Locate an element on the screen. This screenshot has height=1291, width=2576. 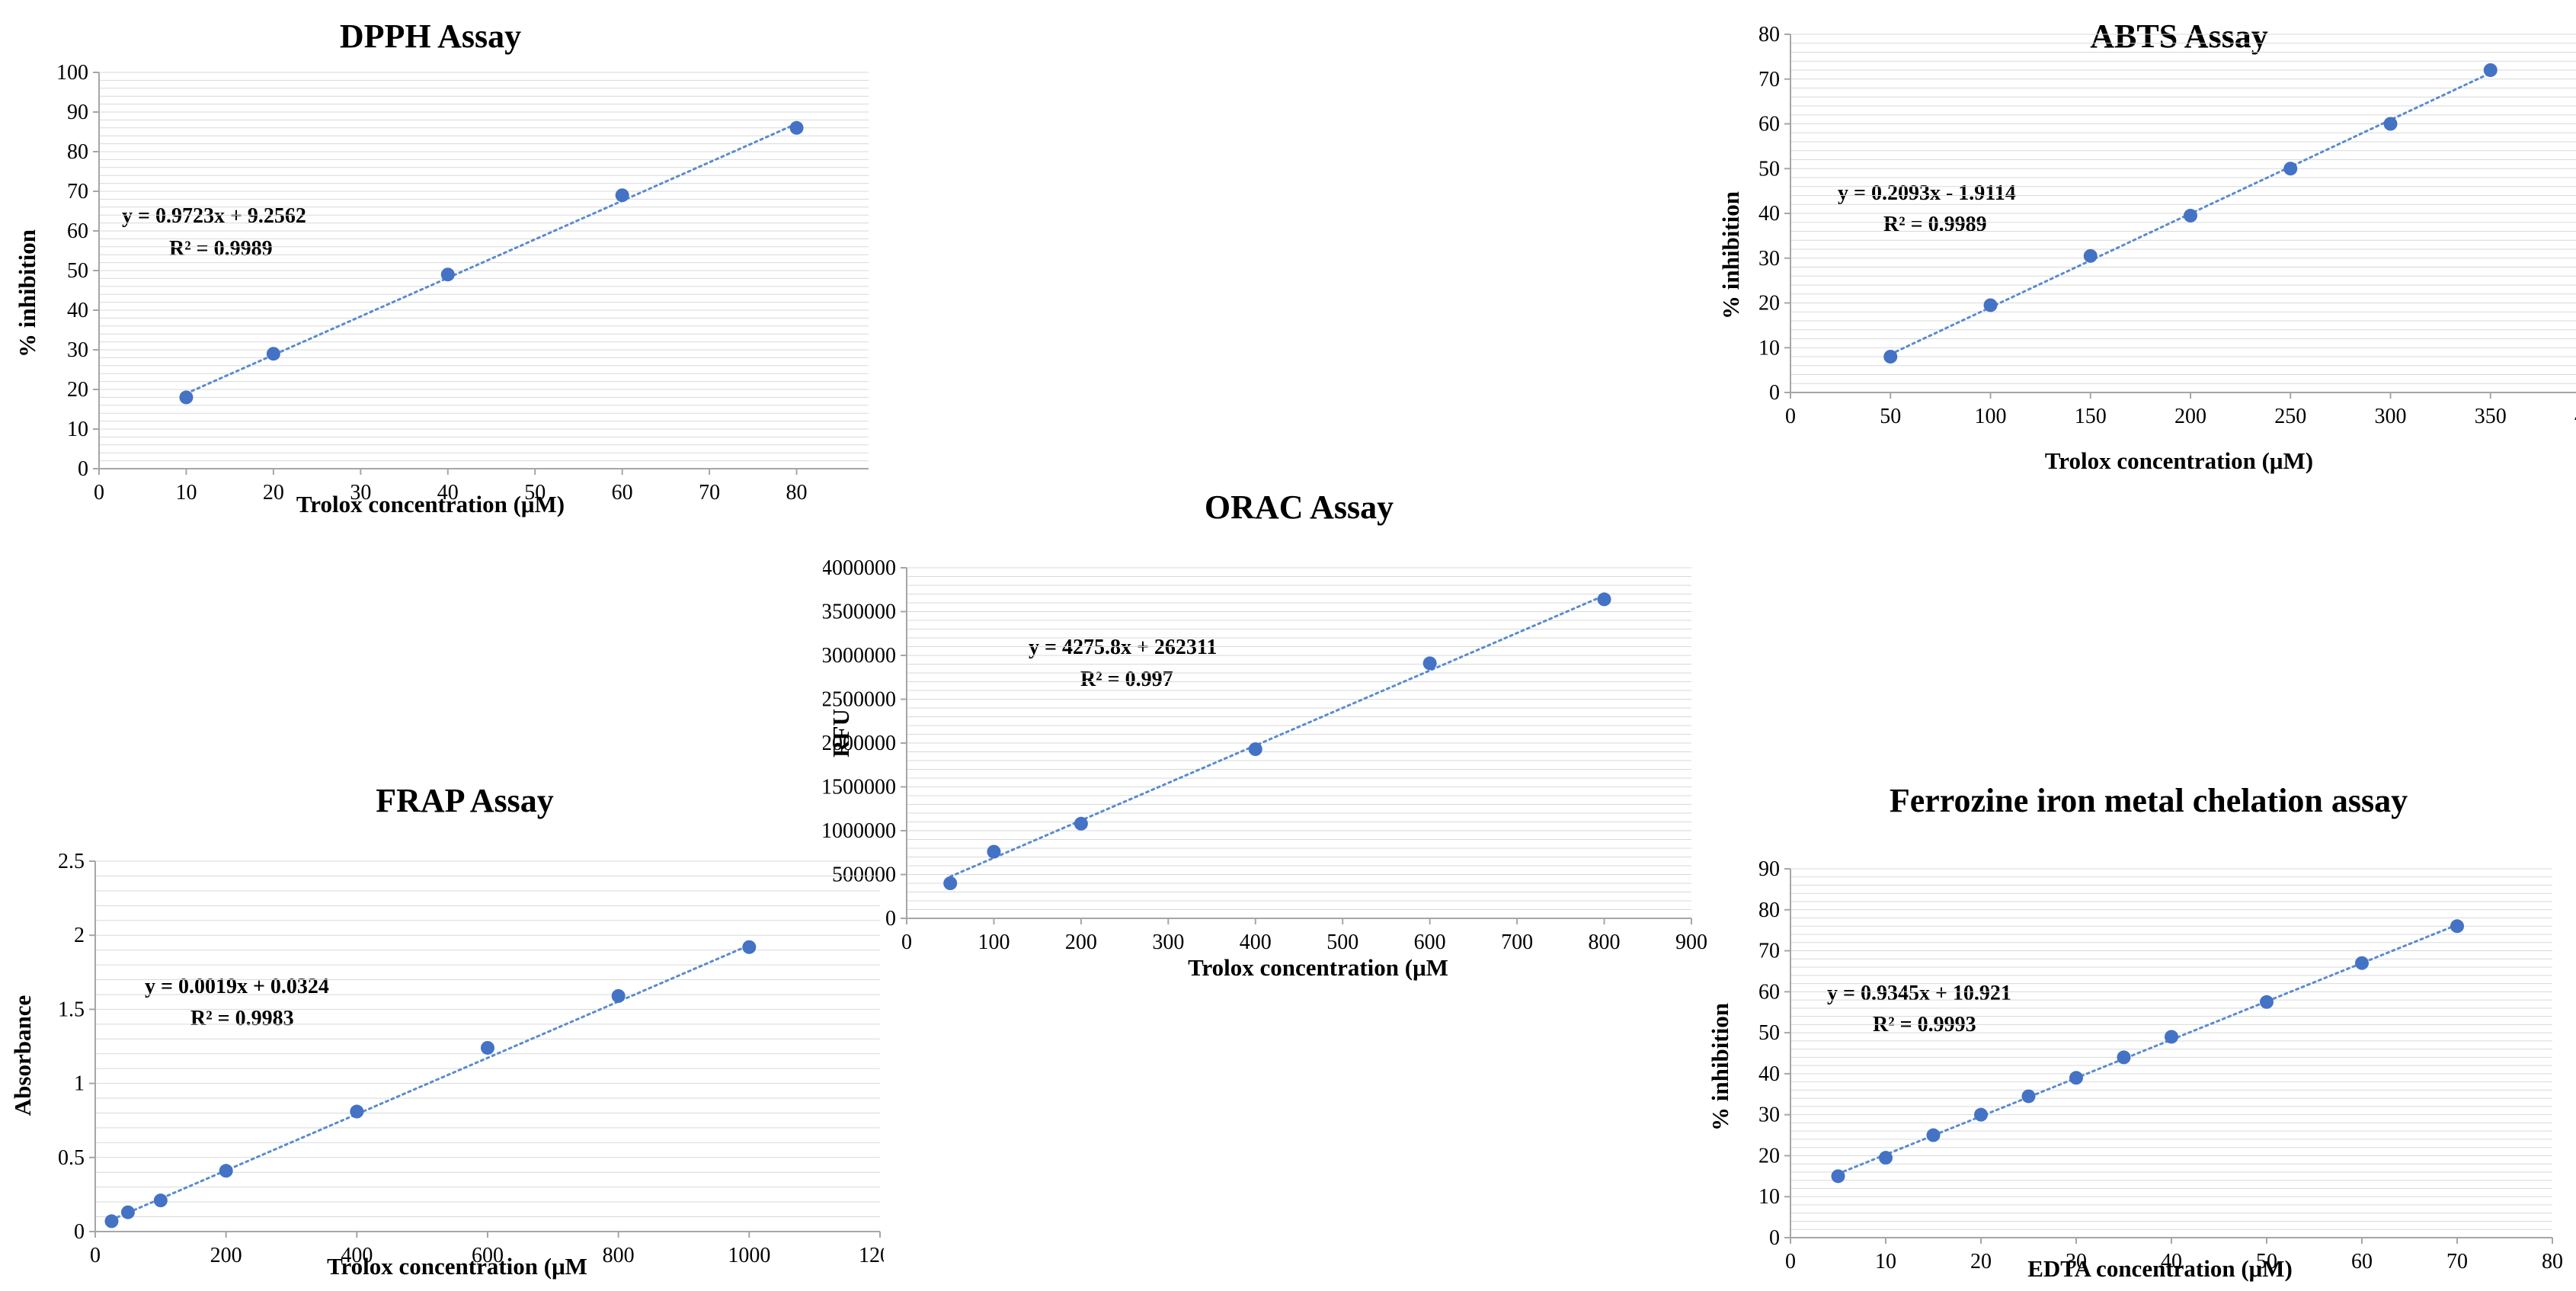
x-tick-label: 1000 is located at coordinates (749, 1256).